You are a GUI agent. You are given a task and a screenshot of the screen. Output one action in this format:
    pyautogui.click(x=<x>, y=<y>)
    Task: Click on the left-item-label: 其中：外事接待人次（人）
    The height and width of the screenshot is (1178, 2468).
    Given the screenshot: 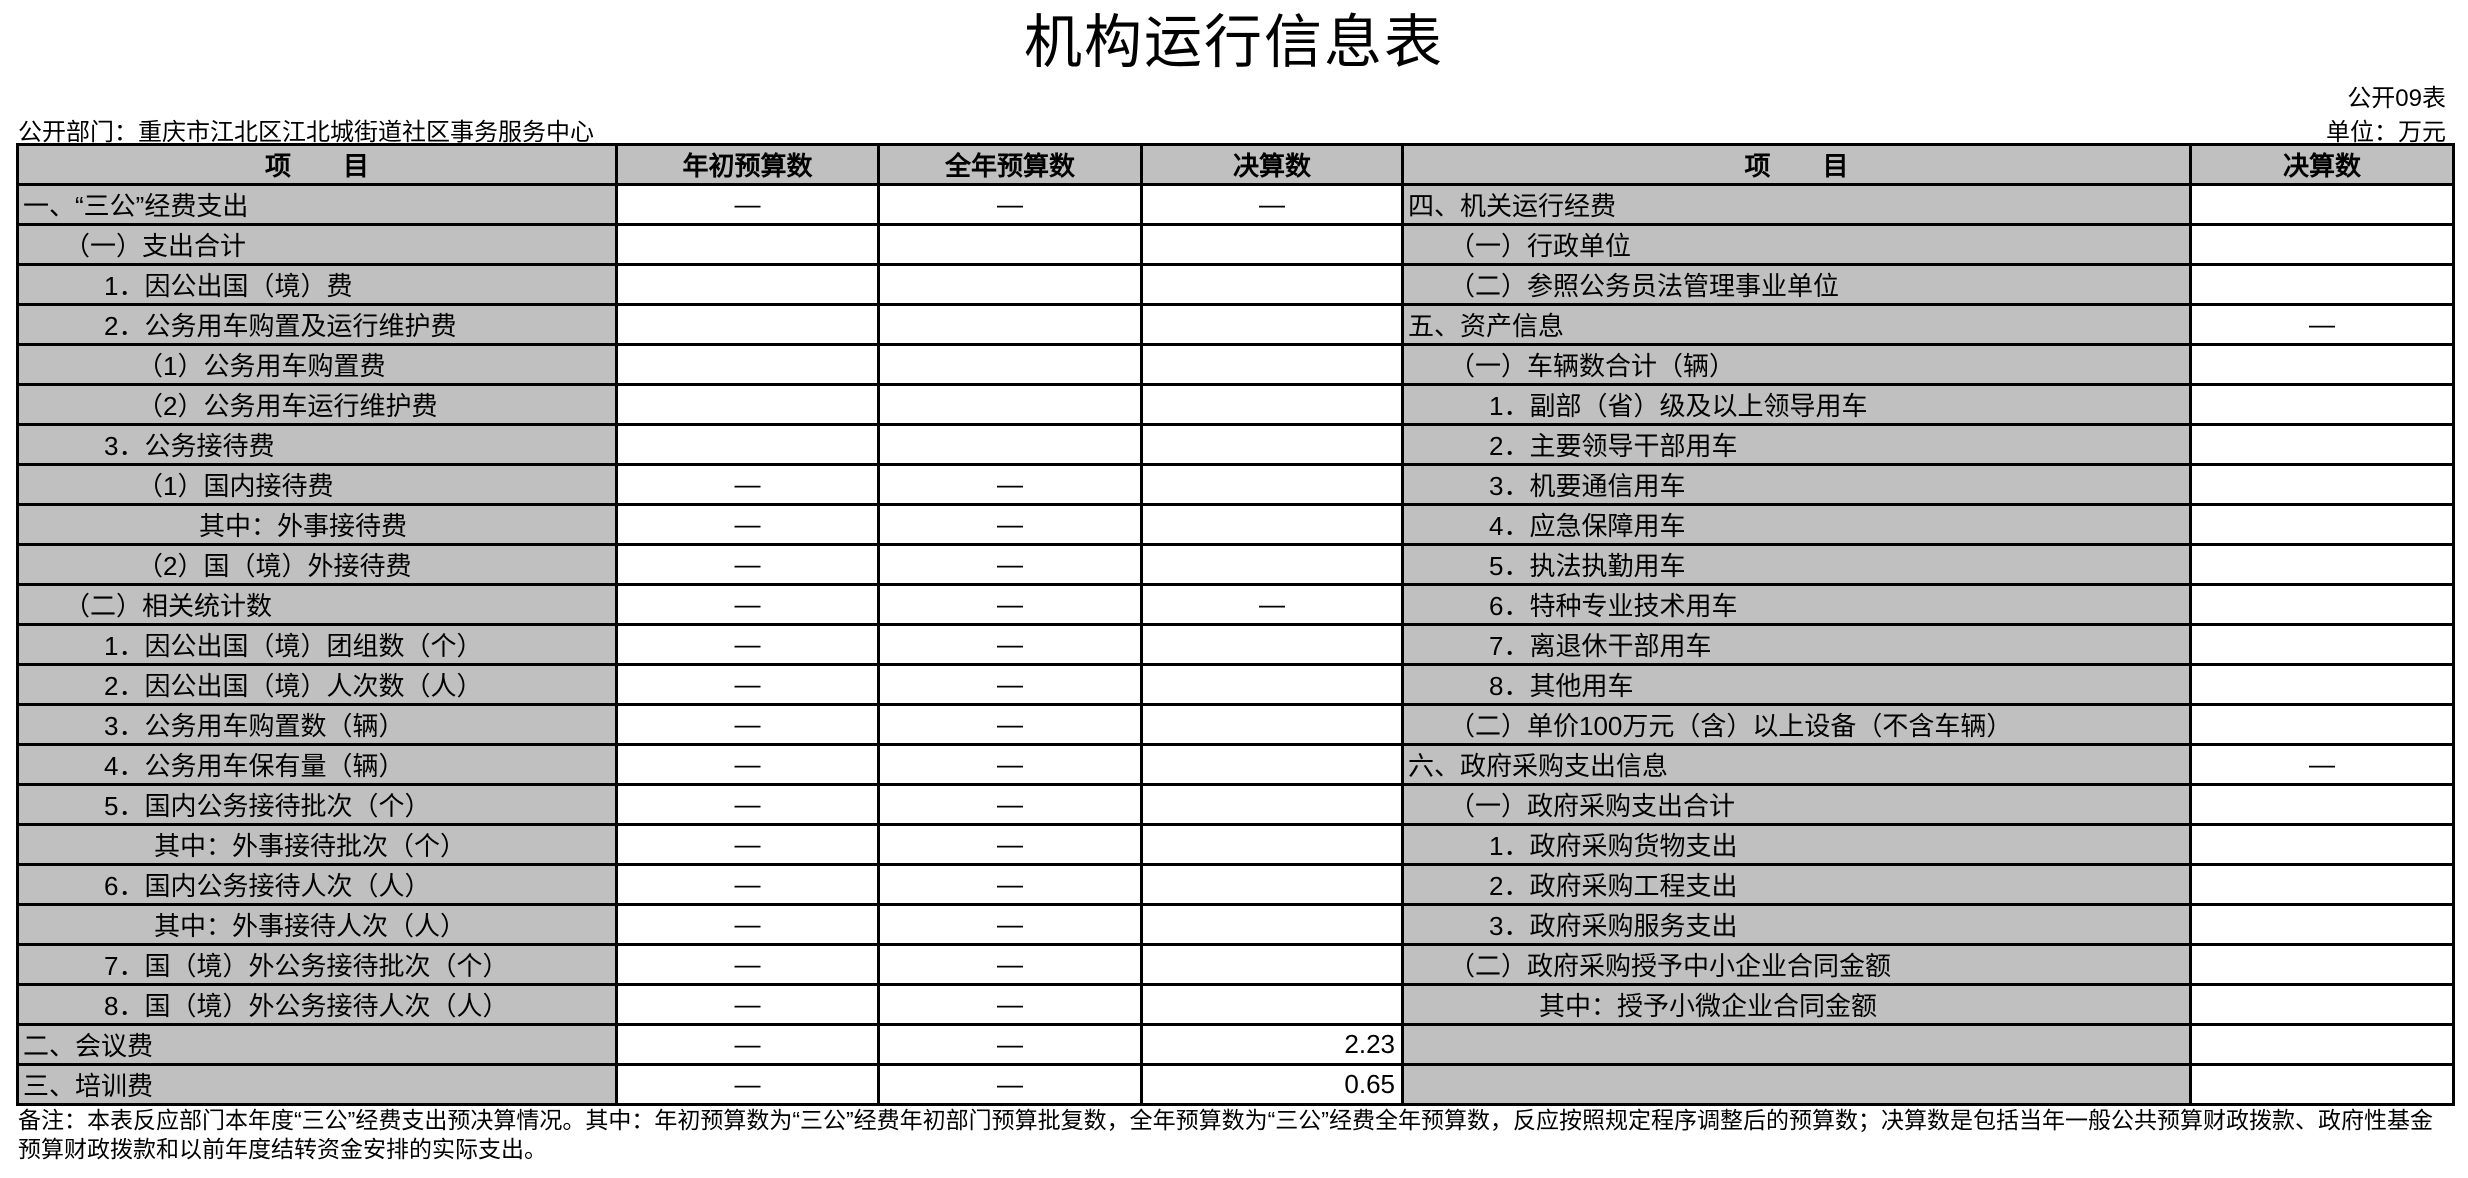 What is the action you would take?
    pyautogui.click(x=317, y=924)
    